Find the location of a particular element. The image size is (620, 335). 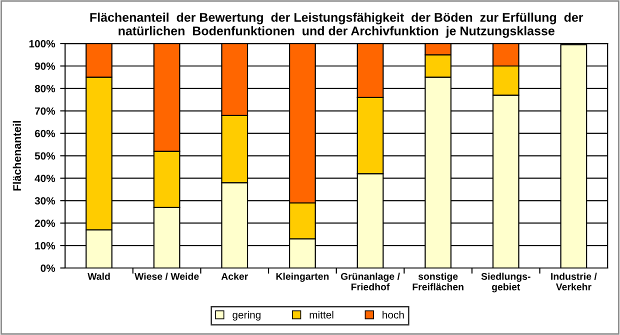

x-tick-label: Grünanlage / Friedhof is located at coordinates (370, 281).